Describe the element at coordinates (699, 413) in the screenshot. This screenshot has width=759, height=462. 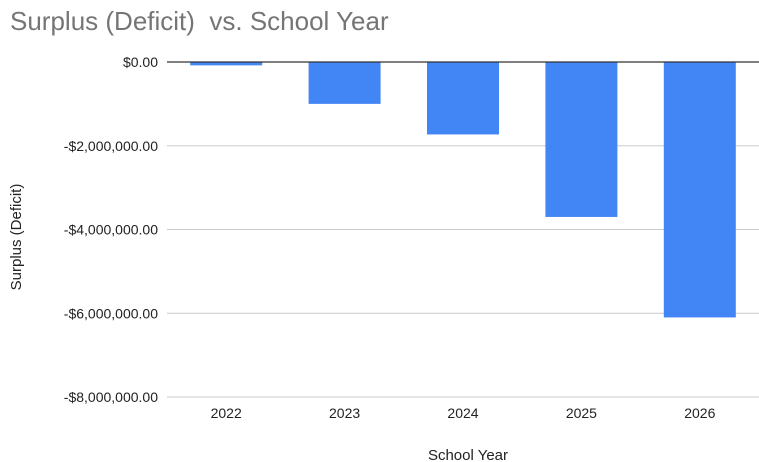
I see `x-tick-label: 2026` at that location.